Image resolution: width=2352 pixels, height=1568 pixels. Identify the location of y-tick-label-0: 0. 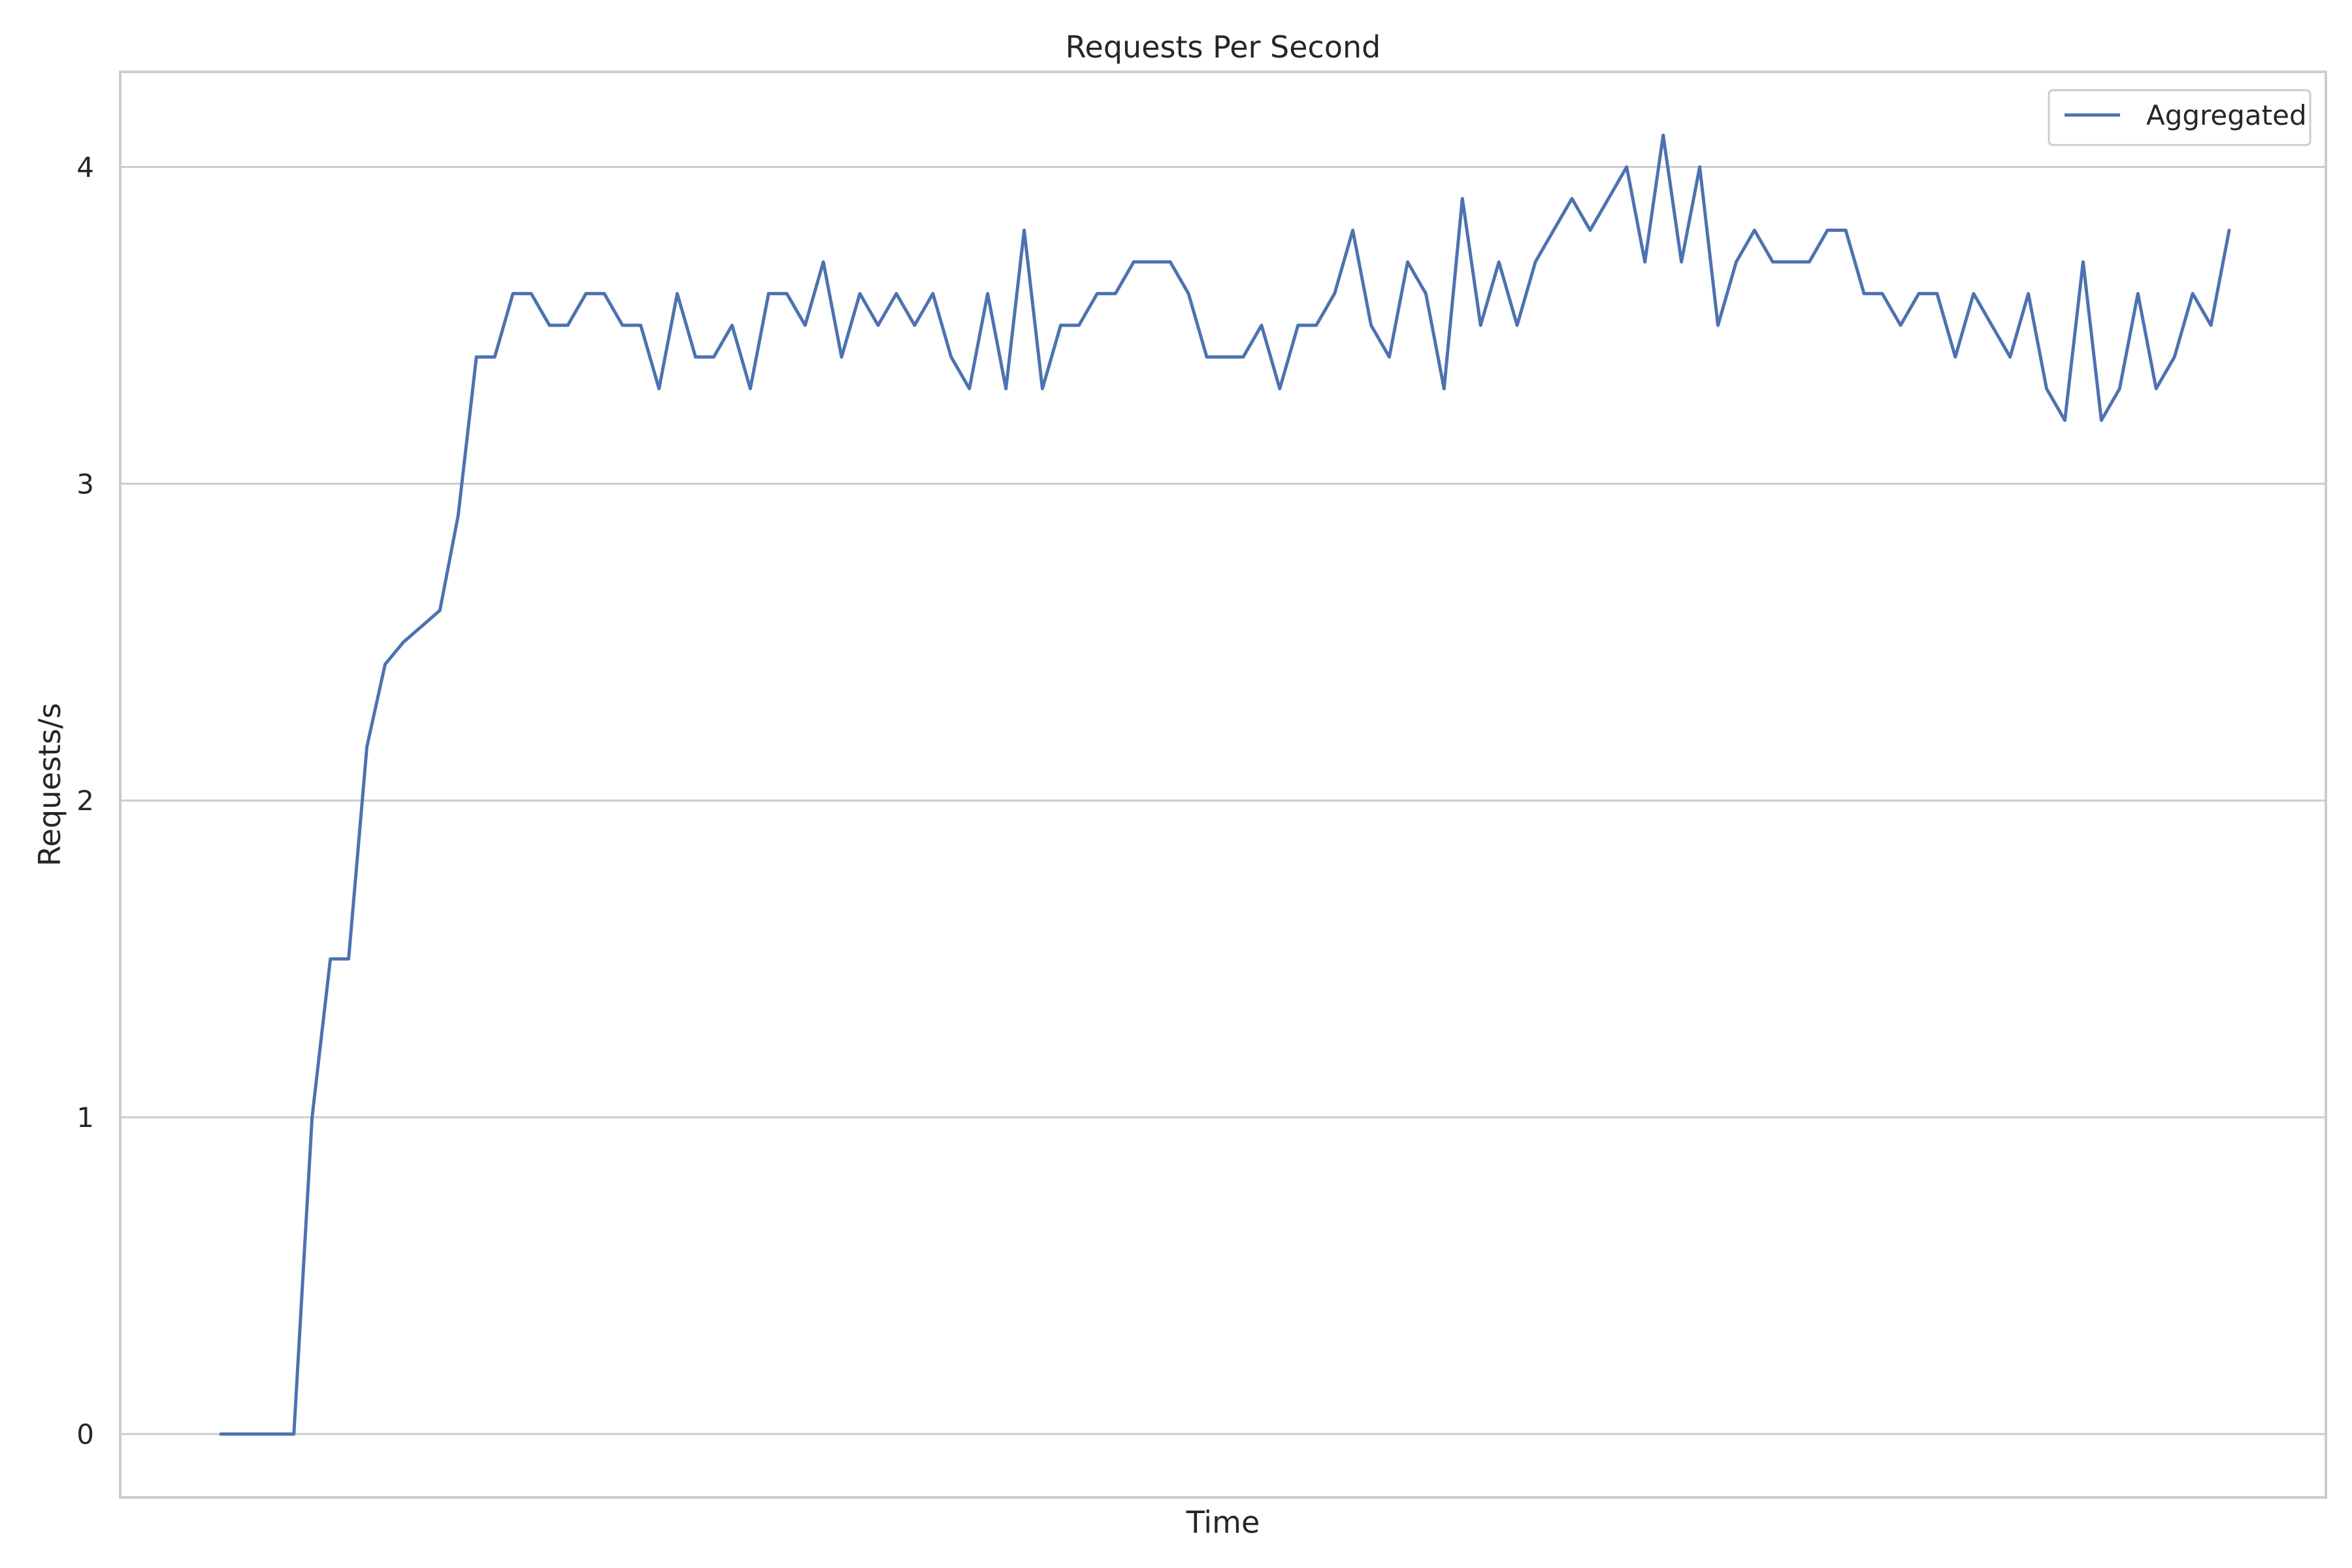
(85, 1434).